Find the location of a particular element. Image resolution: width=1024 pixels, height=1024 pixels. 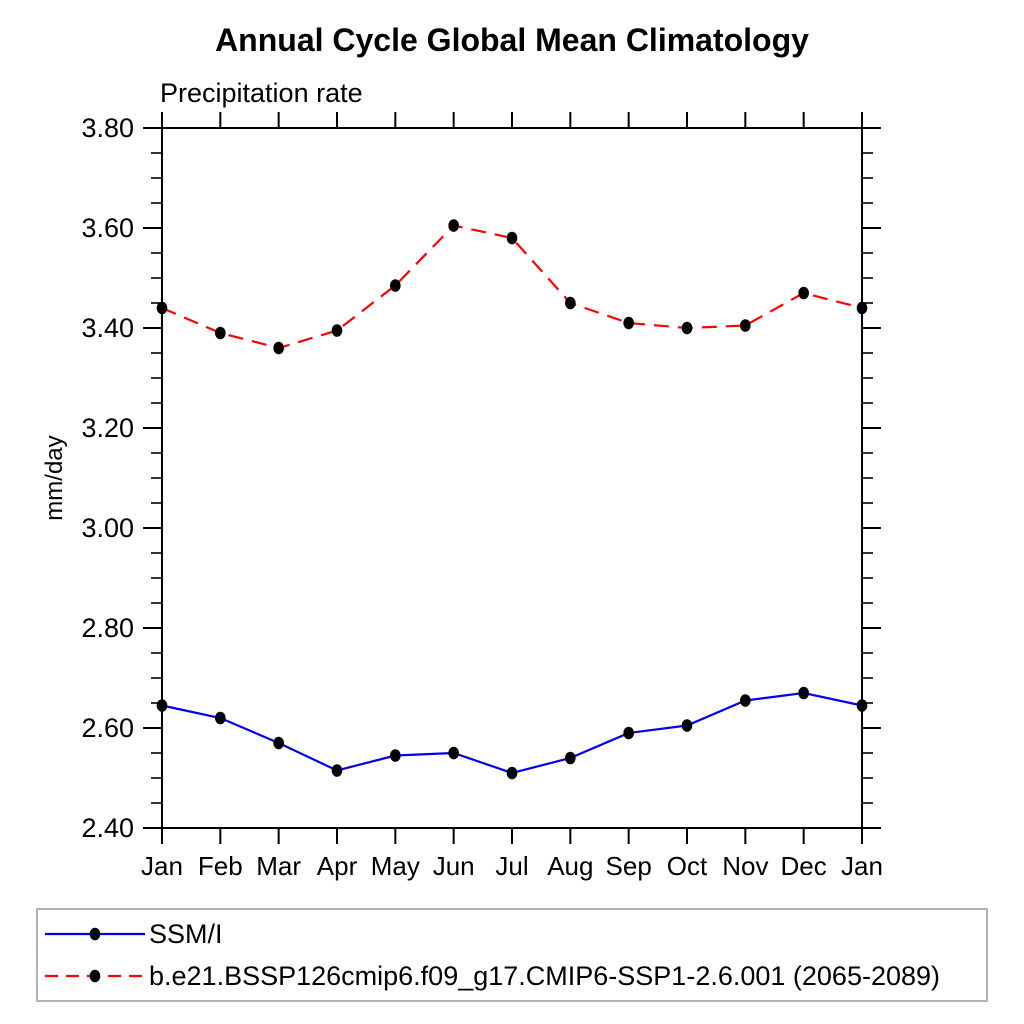

legend-line-sample-solid is located at coordinates (95, 934).